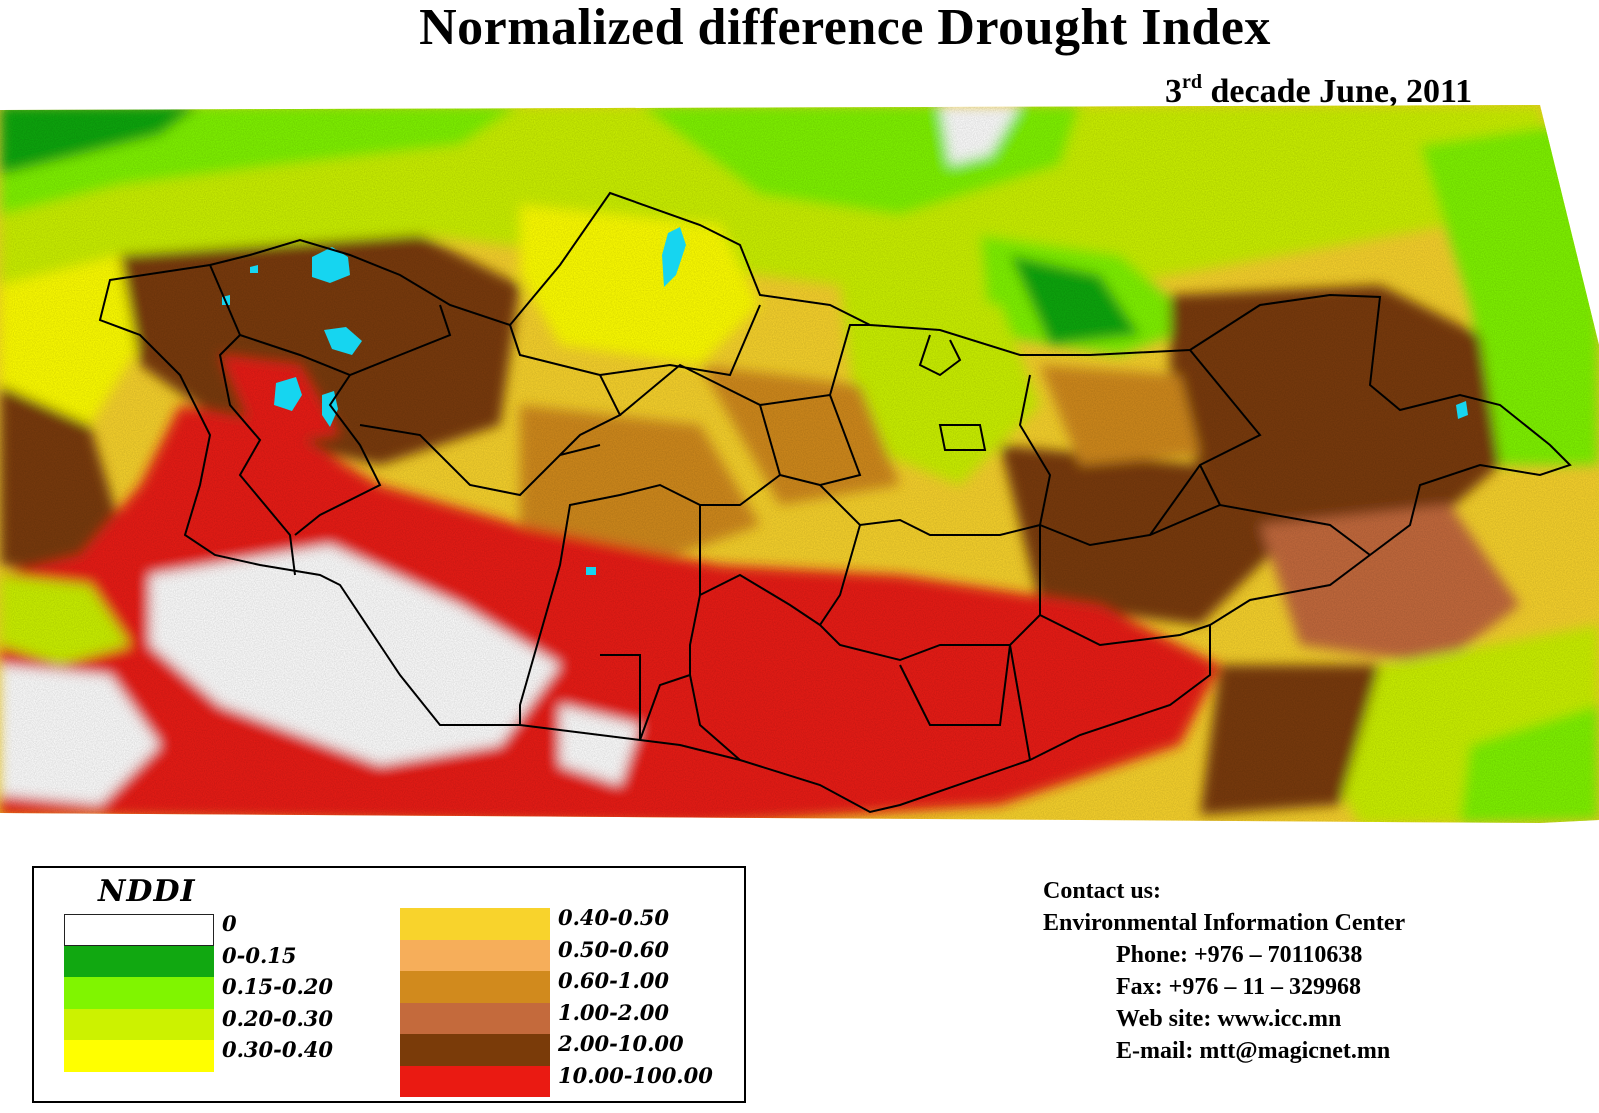 The width and height of the screenshot is (1599, 1113). What do you see at coordinates (621, 1043) in the screenshot?
I see `legend-label: 2.00-10.00` at bounding box center [621, 1043].